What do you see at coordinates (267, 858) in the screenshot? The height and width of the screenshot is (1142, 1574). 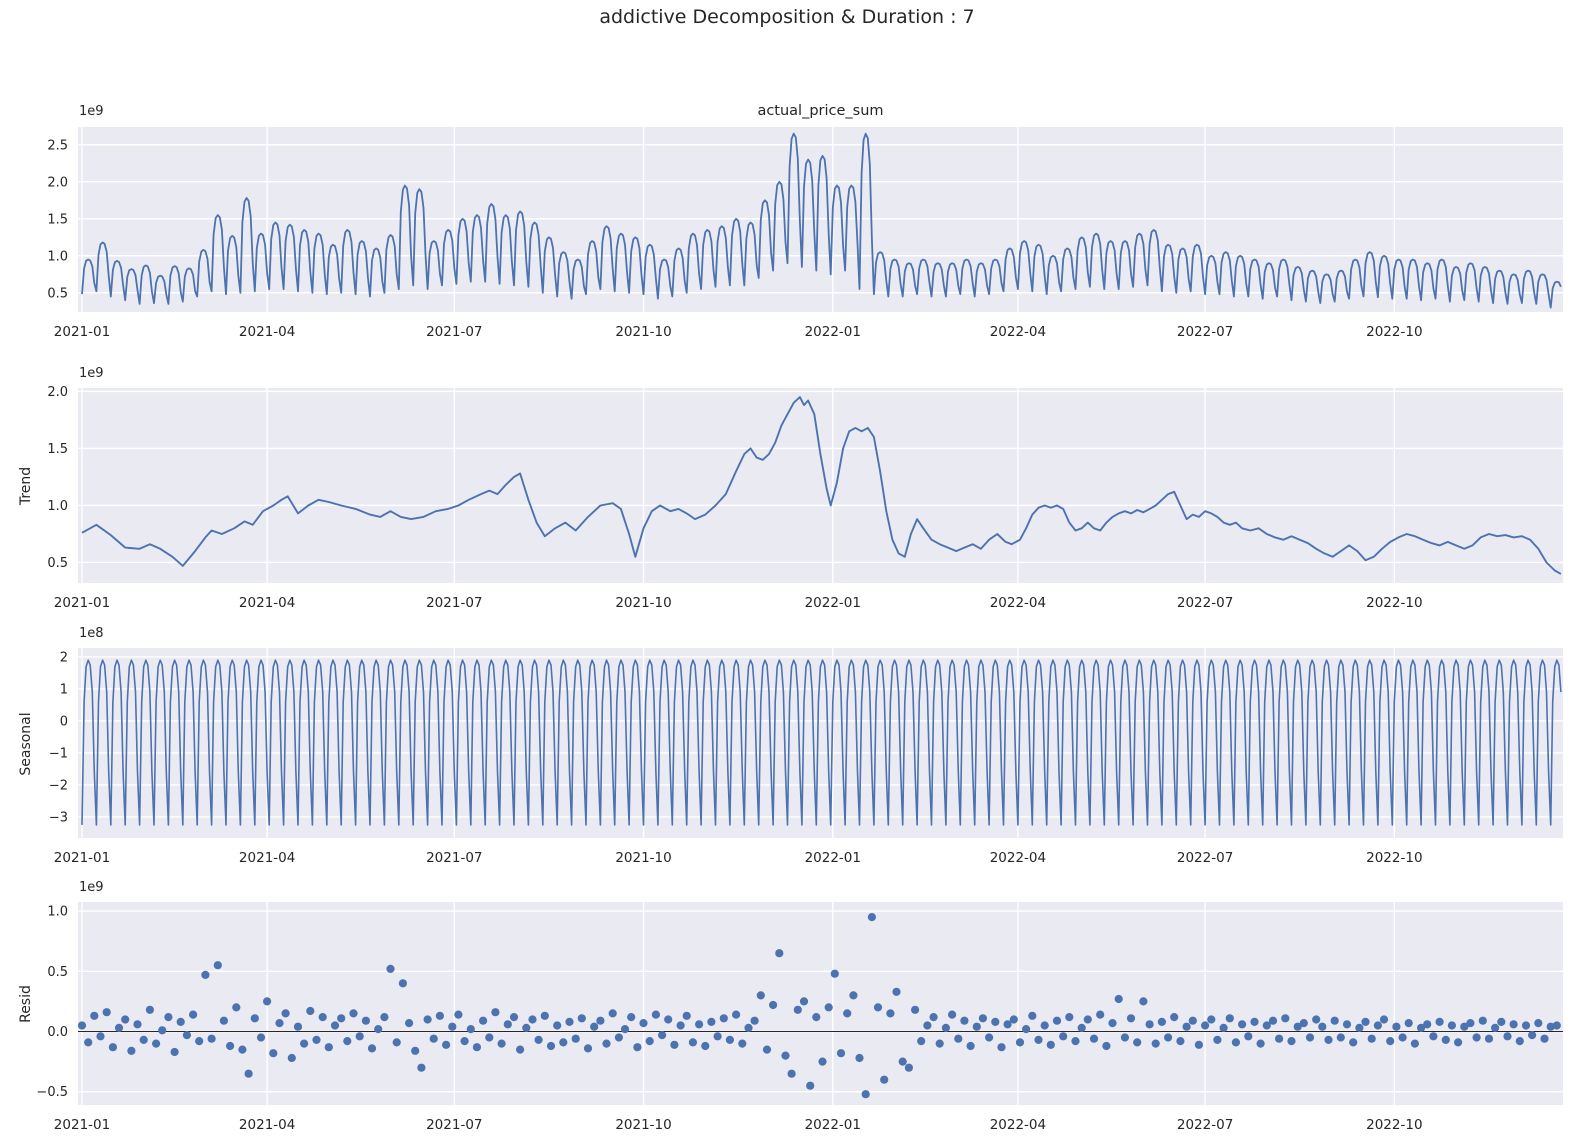 I see `seasonal-x-tick-label: 2021-04` at bounding box center [267, 858].